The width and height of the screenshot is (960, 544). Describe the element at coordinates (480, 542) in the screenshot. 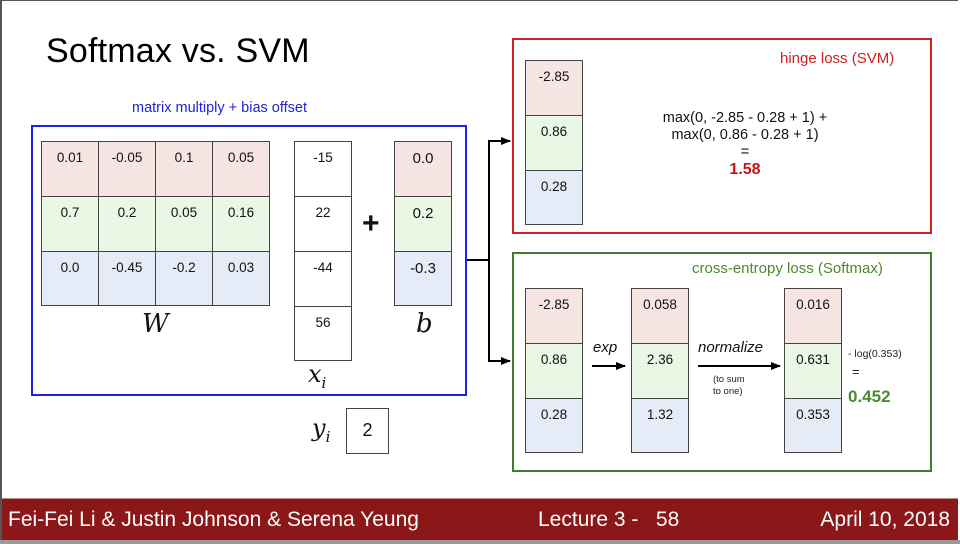

I see `bottom-strip` at that location.